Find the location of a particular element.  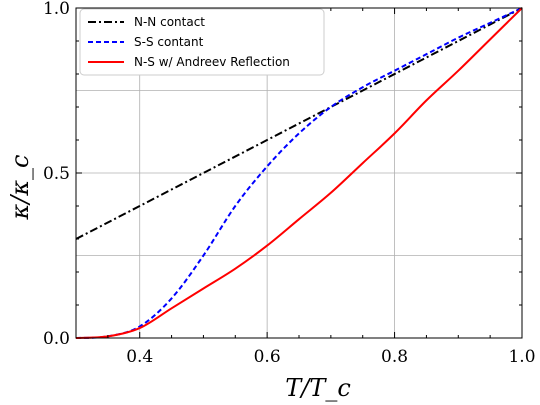

x-tick-label: 1.0 is located at coordinates (521, 357).